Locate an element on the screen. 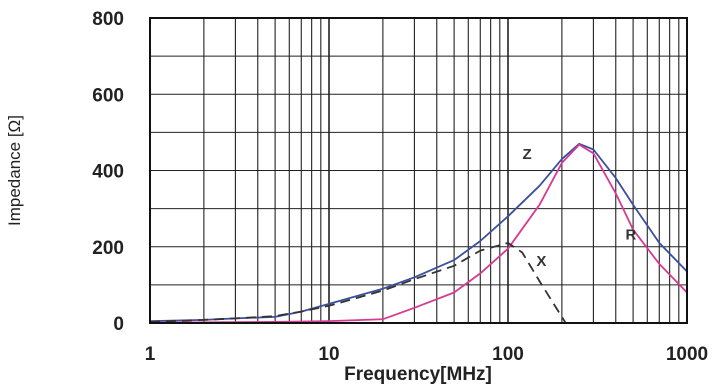 The width and height of the screenshot is (725, 385). x-tick-label: 1000 is located at coordinates (687, 354).